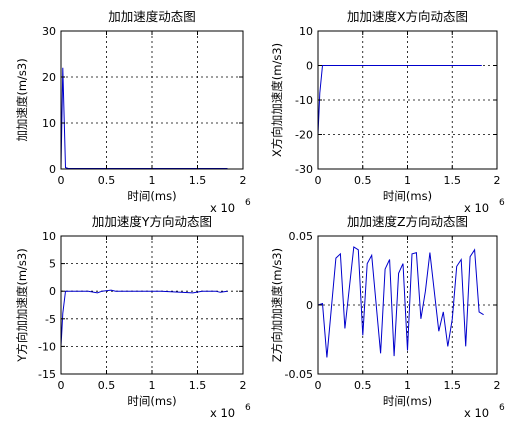 The width and height of the screenshot is (525, 427). Describe the element at coordinates (407, 16) in the screenshot. I see `chart-title: 加加速度X方向动态图` at that location.